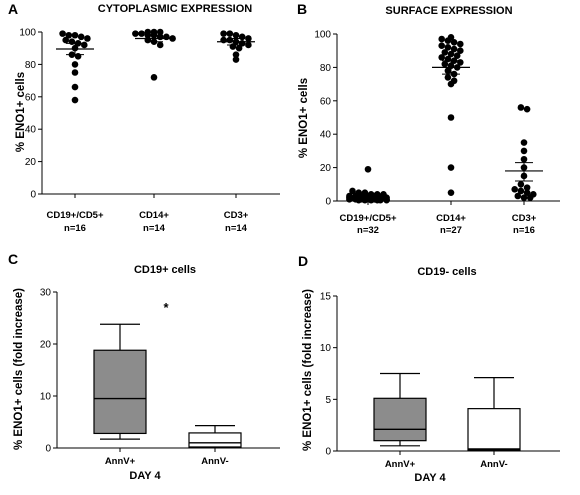 The height and width of the screenshot is (495, 580). Describe the element at coordinates (326, 101) in the screenshot. I see `panel-b-ytick-label: 60` at that location.